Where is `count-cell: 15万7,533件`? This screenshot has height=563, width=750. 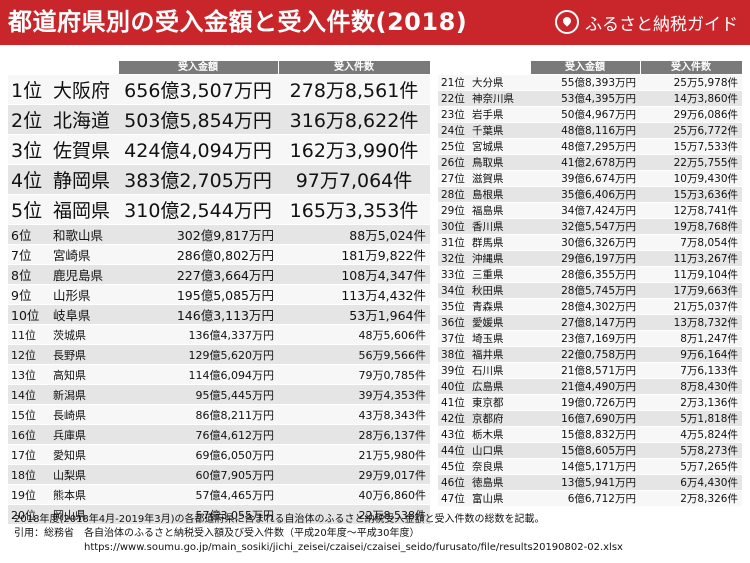
count-cell: 15万7,533件 is located at coordinates (691, 146).